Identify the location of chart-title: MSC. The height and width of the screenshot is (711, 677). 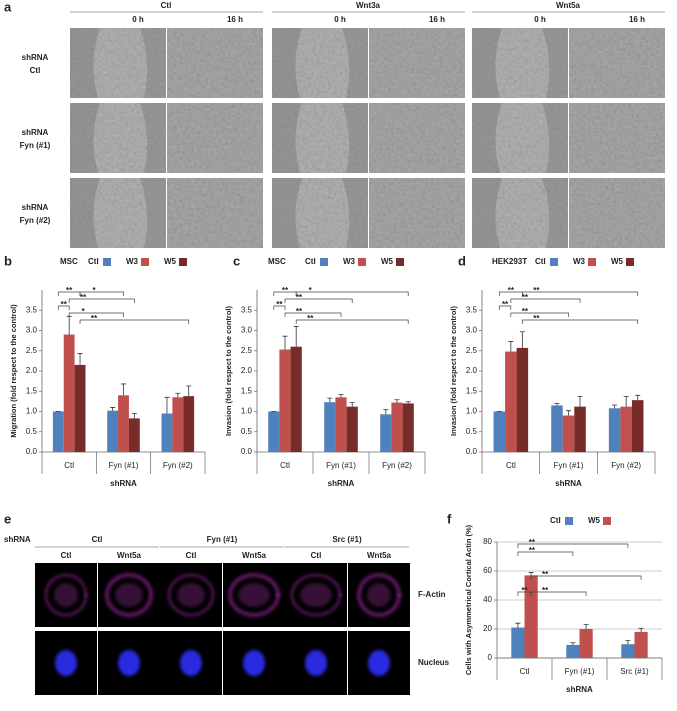
(69, 261).